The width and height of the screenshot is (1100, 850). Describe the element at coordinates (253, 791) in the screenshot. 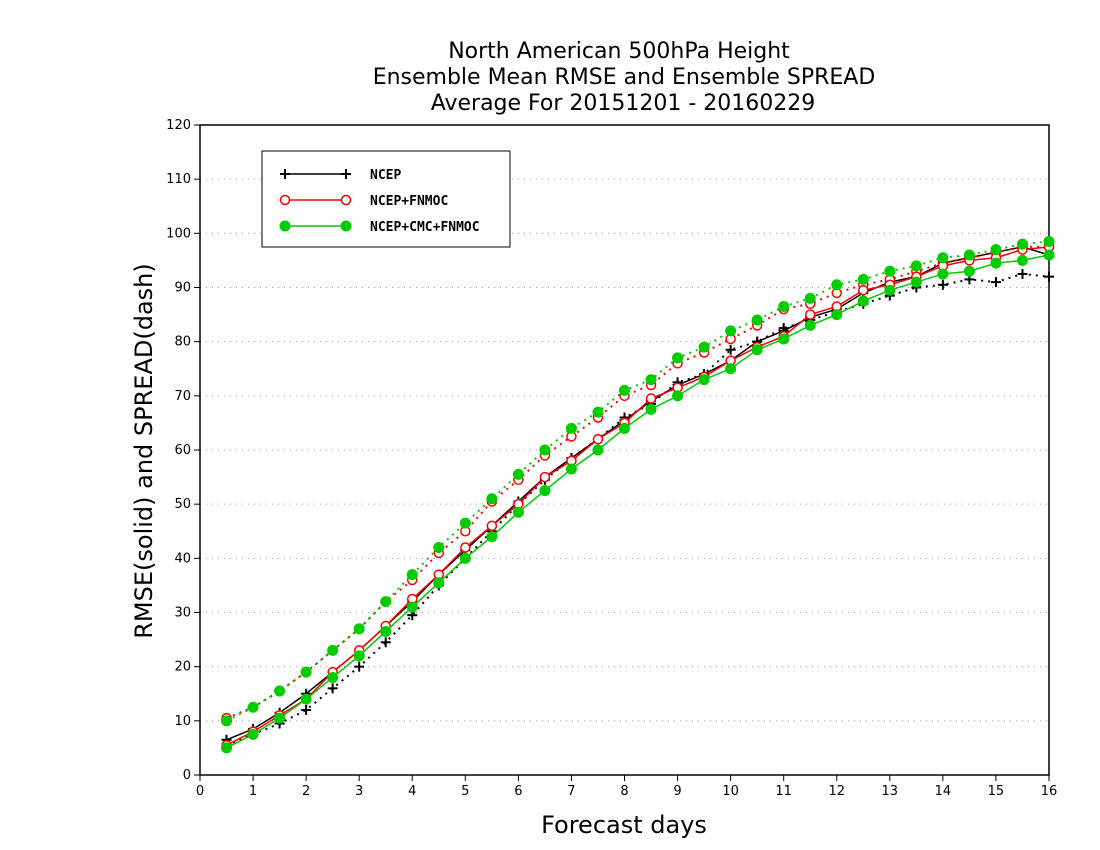

I see `x-tick-label: 1` at that location.